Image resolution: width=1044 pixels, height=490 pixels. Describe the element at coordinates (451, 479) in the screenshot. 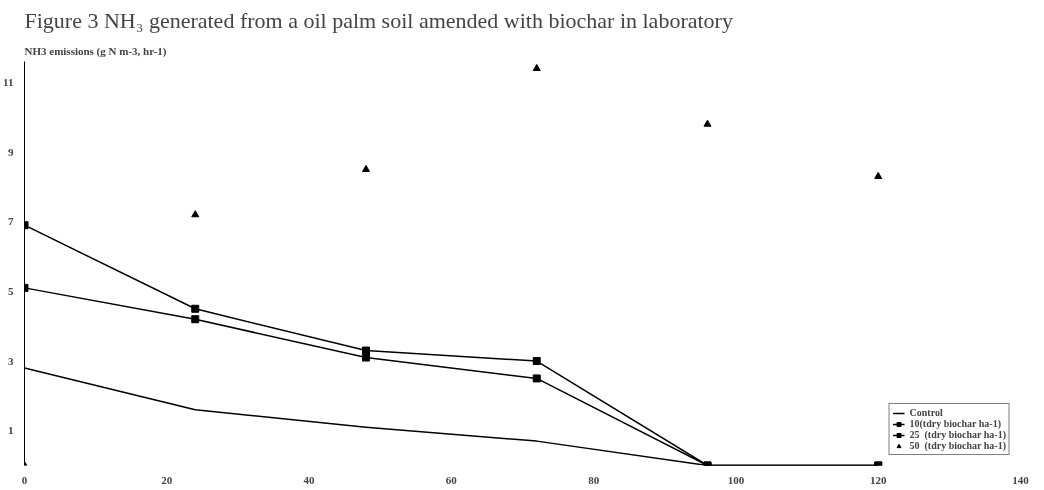

I see `x-tick-label: 60` at that location.